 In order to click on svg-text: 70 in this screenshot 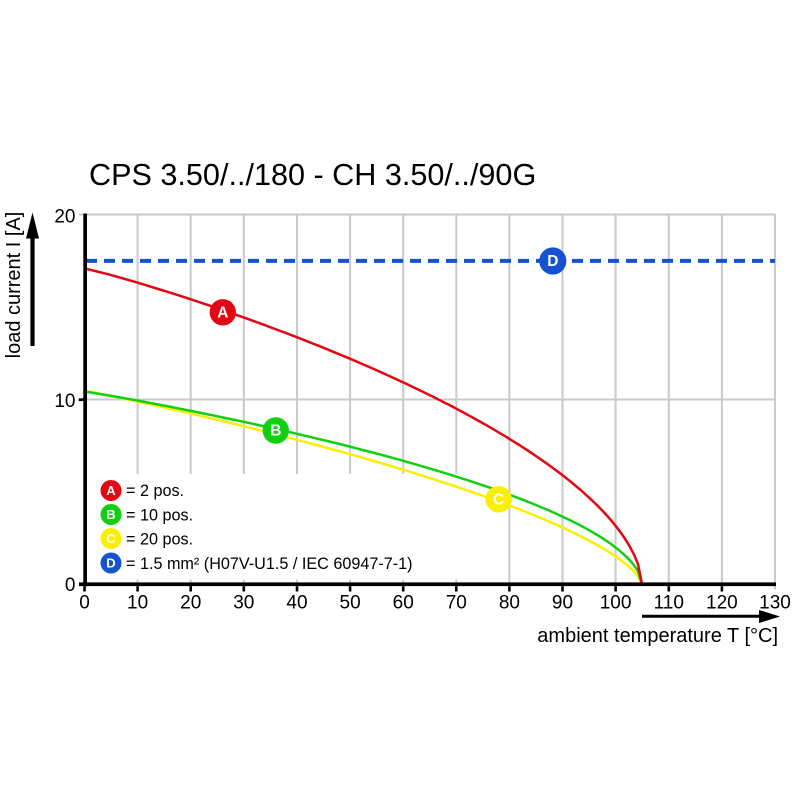, I will do `click(456, 603)`.